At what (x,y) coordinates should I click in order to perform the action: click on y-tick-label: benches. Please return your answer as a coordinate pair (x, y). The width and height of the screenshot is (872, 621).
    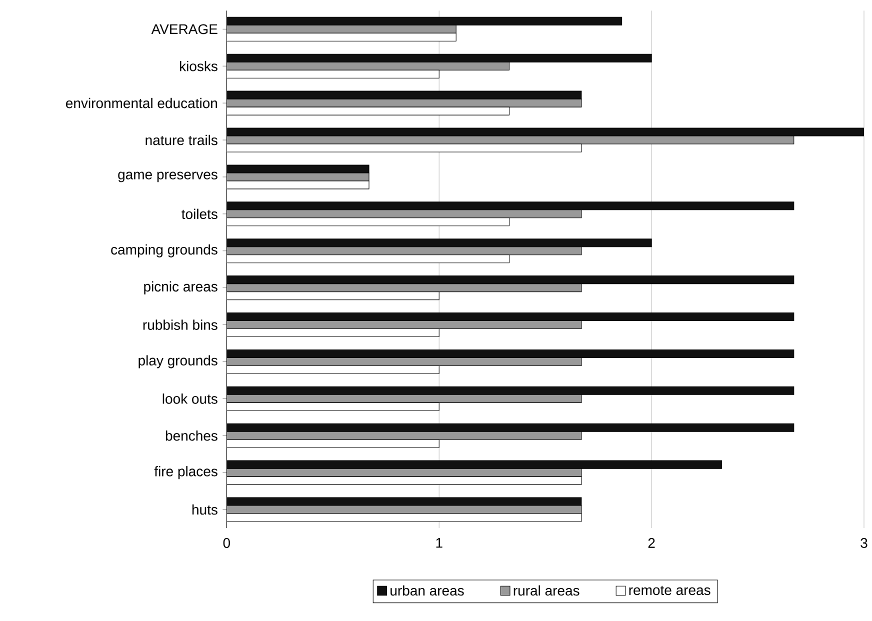
    Looking at the image, I should click on (192, 435).